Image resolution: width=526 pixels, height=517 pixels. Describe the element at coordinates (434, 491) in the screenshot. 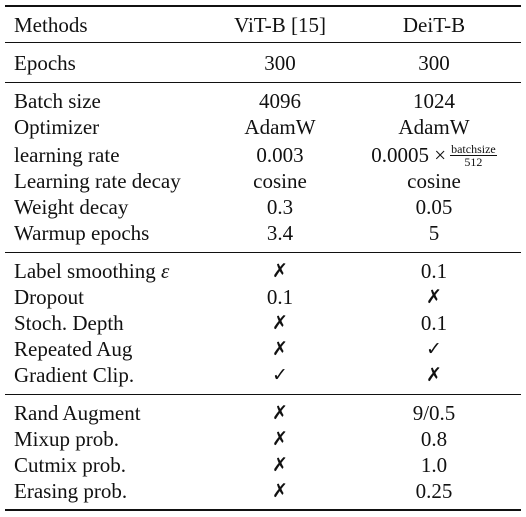

I see `deit-value: 0.25` at that location.